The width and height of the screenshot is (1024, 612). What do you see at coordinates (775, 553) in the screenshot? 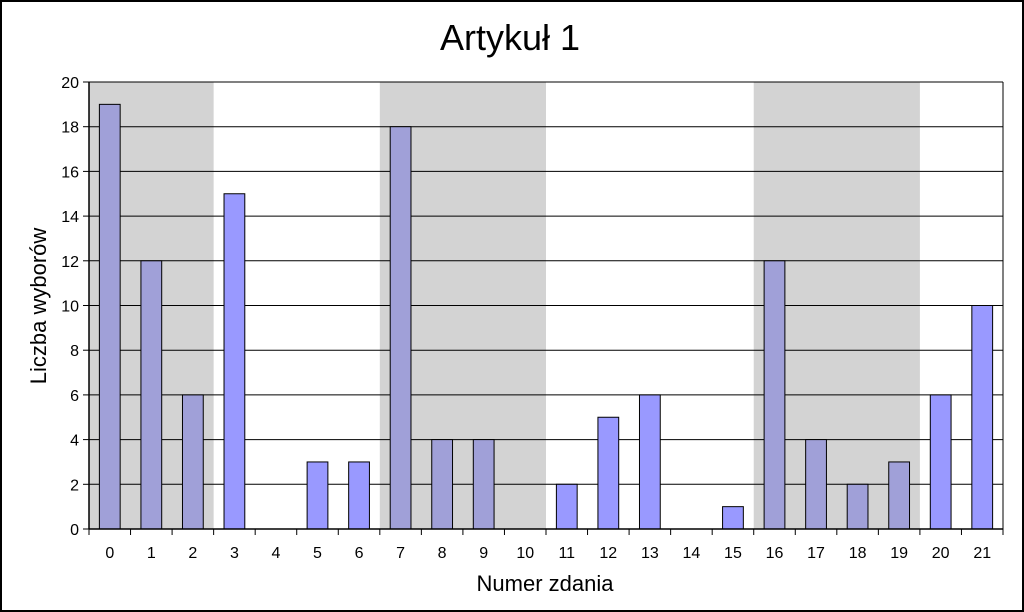
I see `x-tick-label-16: 16` at bounding box center [775, 553].